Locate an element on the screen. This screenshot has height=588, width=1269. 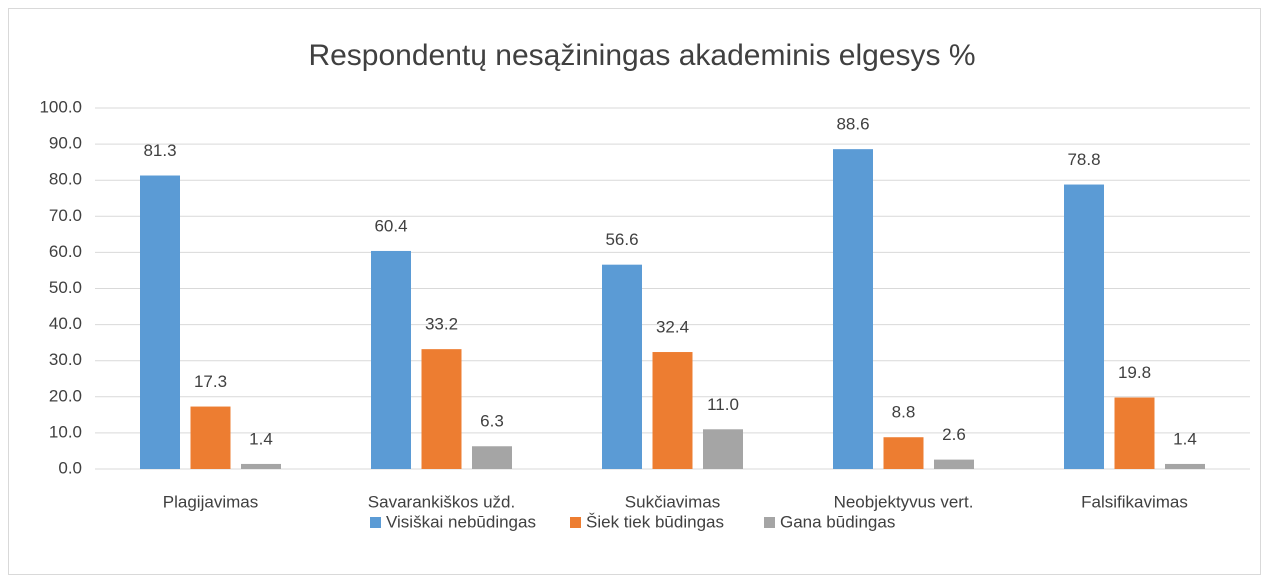
y-tick-label: 100.0 is located at coordinates (60, 106).